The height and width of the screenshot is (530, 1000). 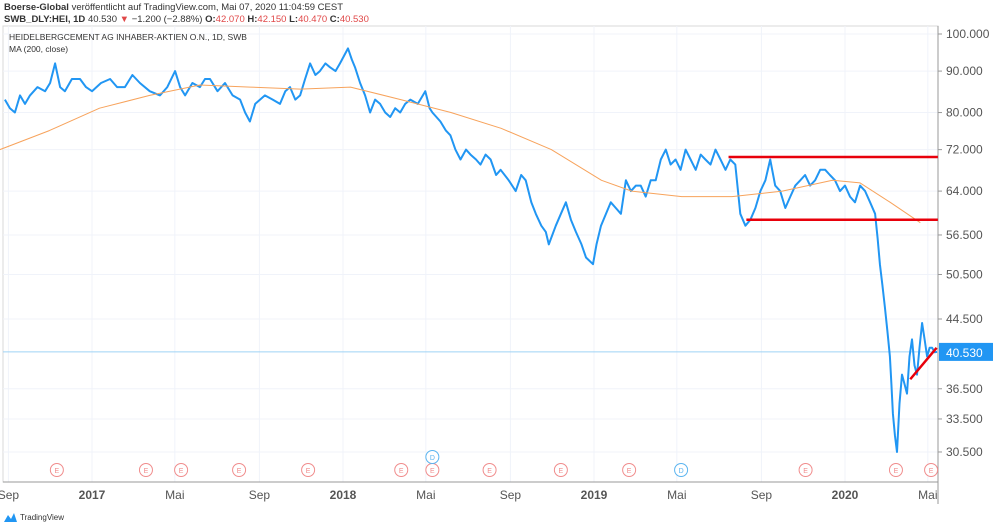 I want to click on low-value: 40.470, so click(x=313, y=19).